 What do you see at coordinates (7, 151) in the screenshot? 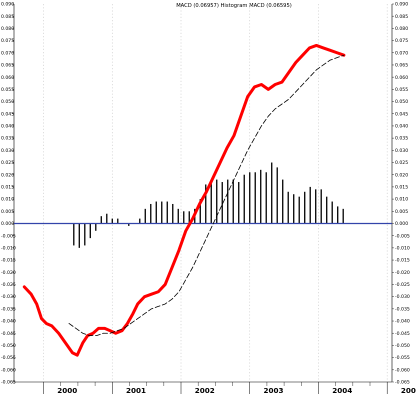
I see `y-tick-label-left: 0.030` at bounding box center [7, 151].